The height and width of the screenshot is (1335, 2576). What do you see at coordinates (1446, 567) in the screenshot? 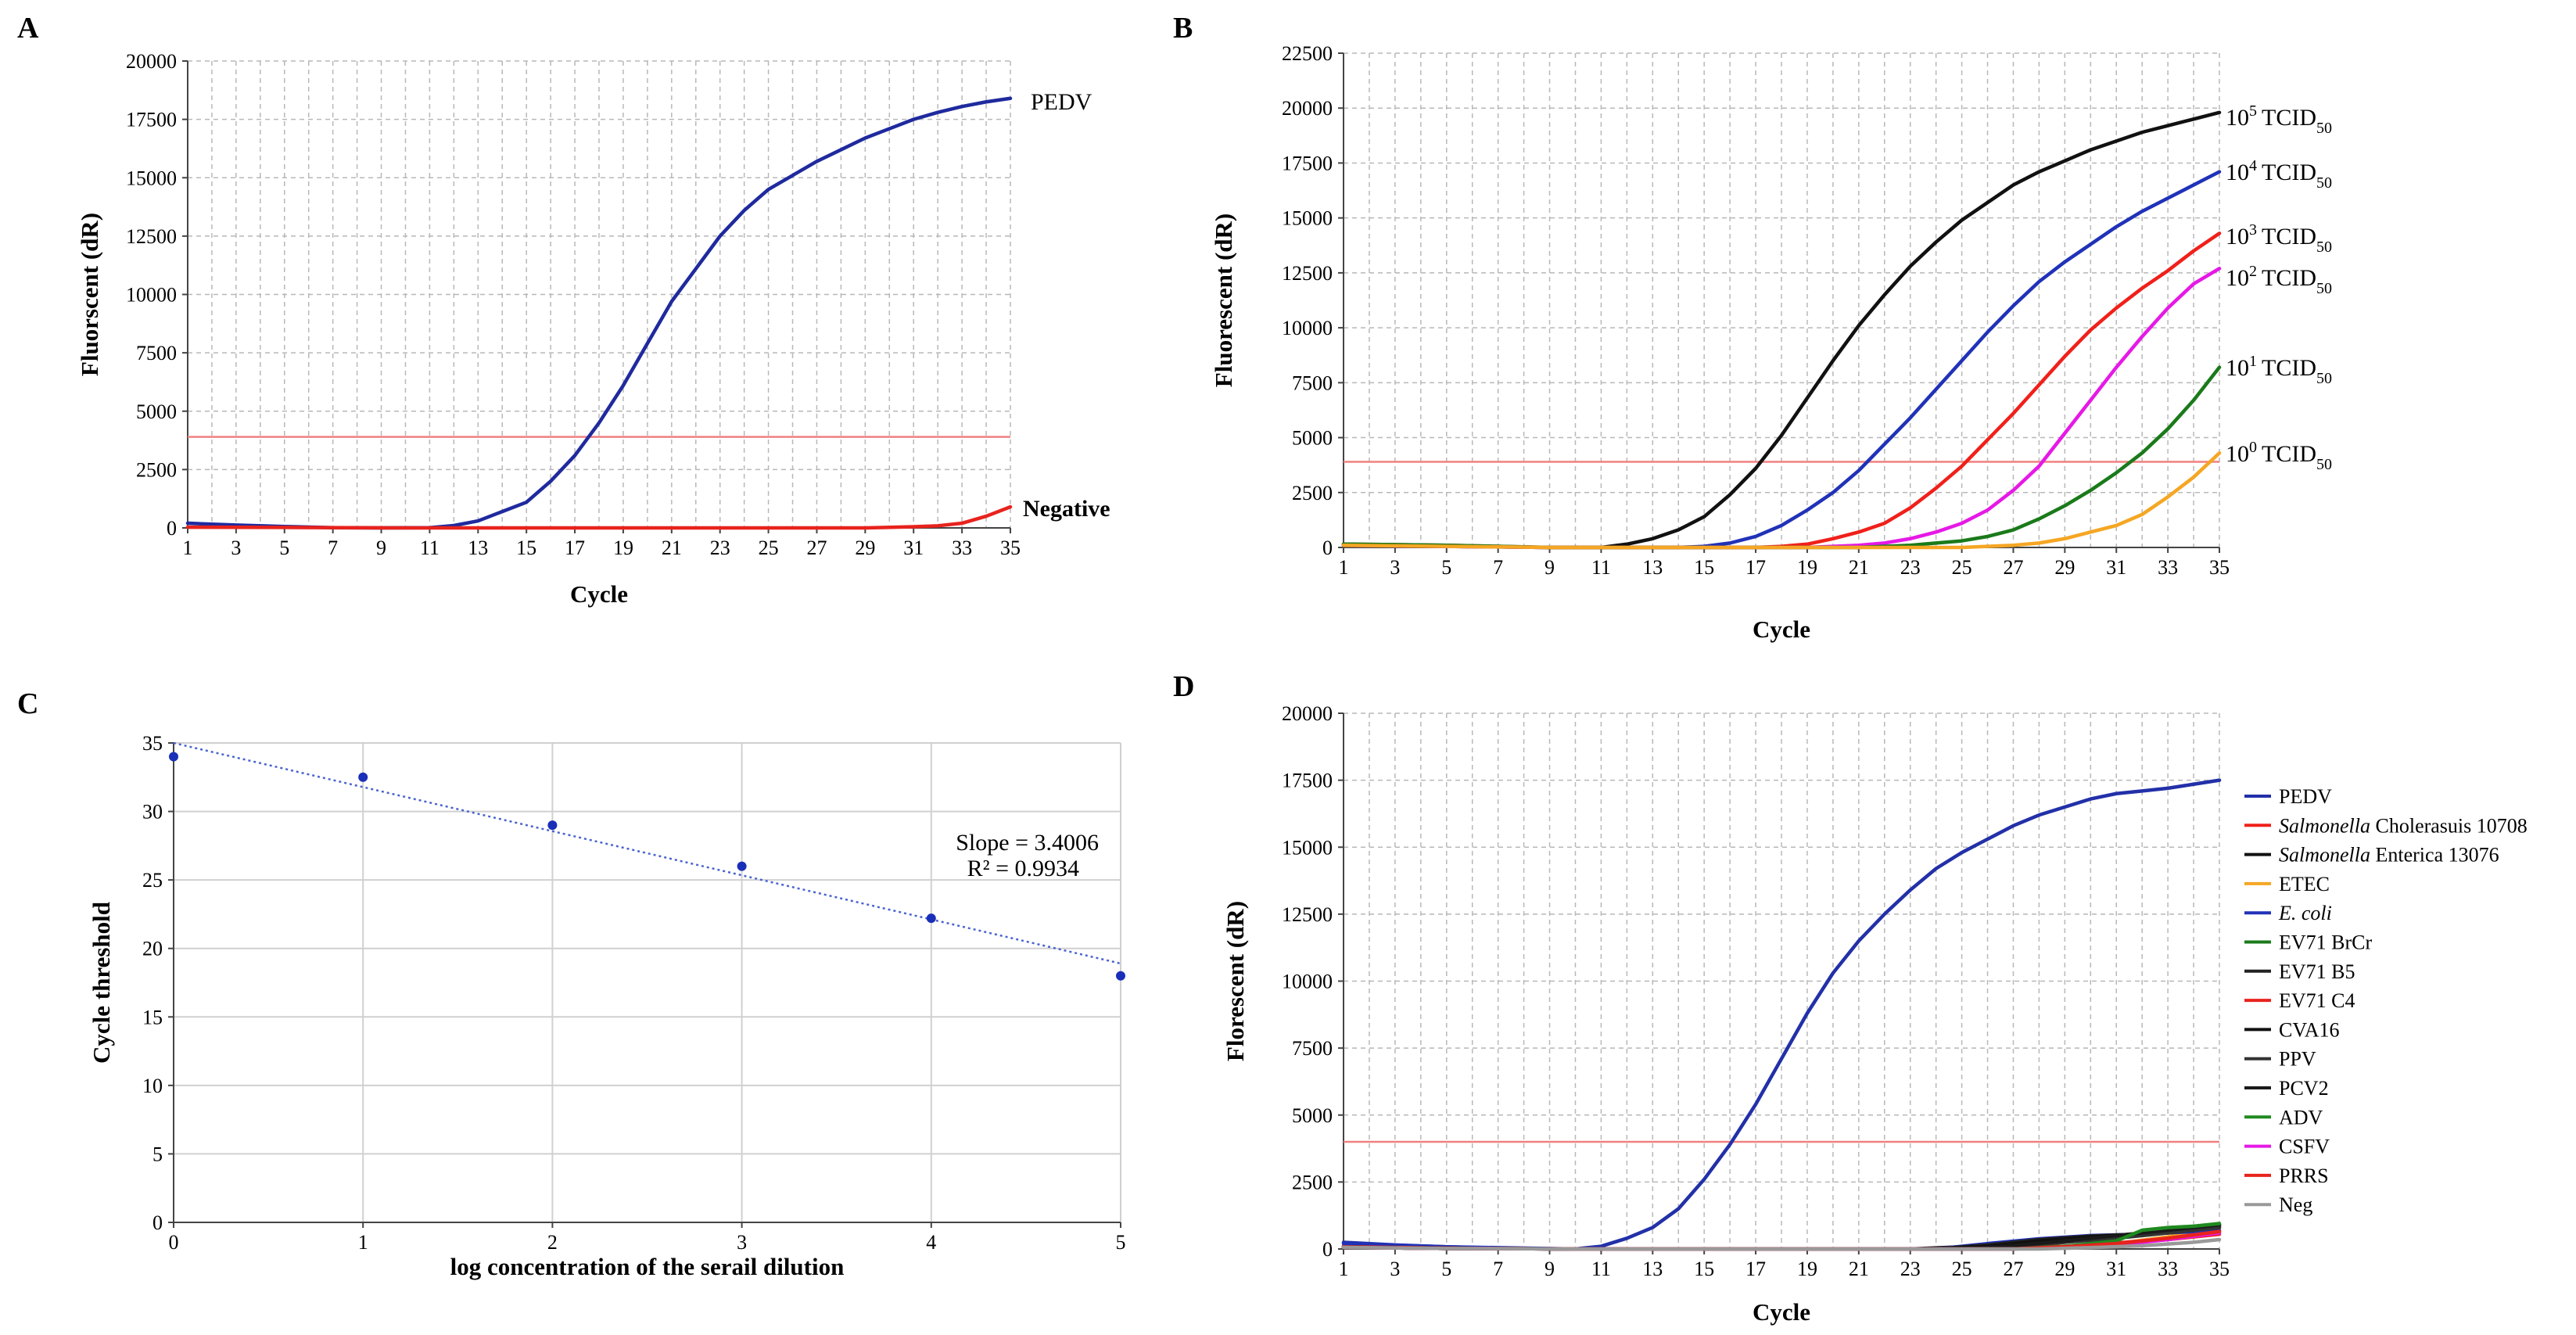
I see `panel-b-x-tick-label: 5` at bounding box center [1446, 567].